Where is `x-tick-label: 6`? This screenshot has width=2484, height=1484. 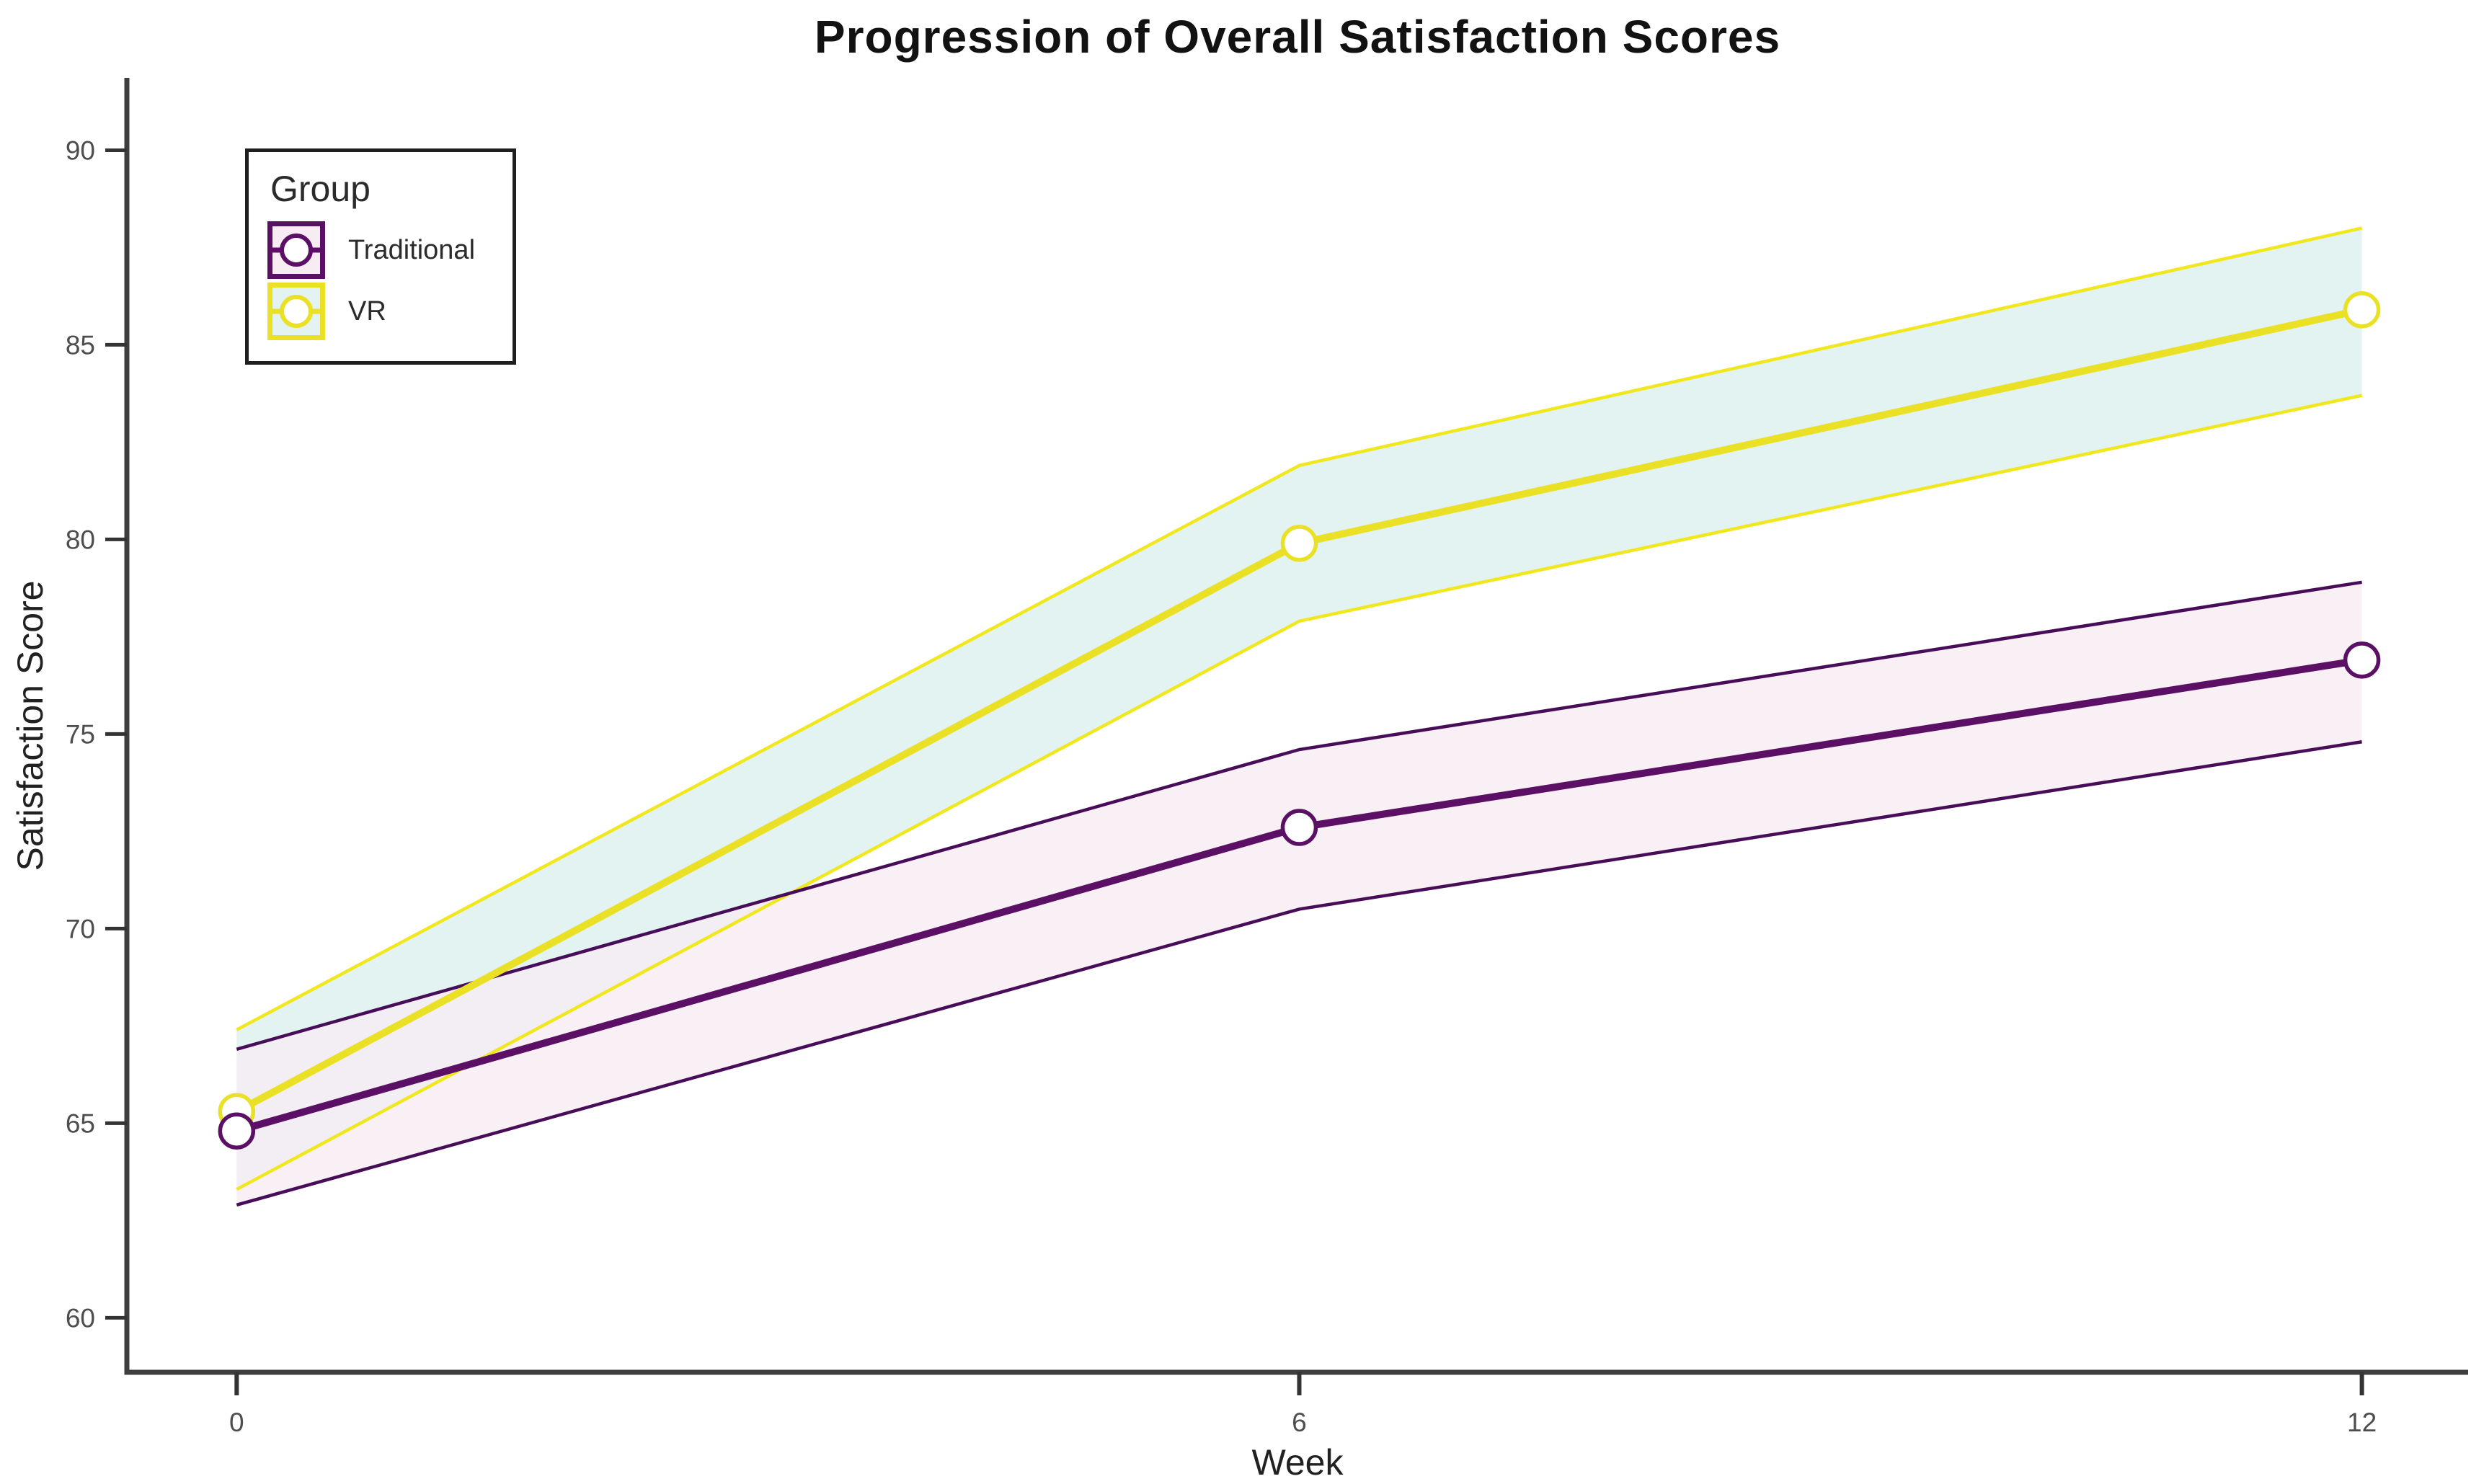
x-tick-label: 6 is located at coordinates (1299, 1422).